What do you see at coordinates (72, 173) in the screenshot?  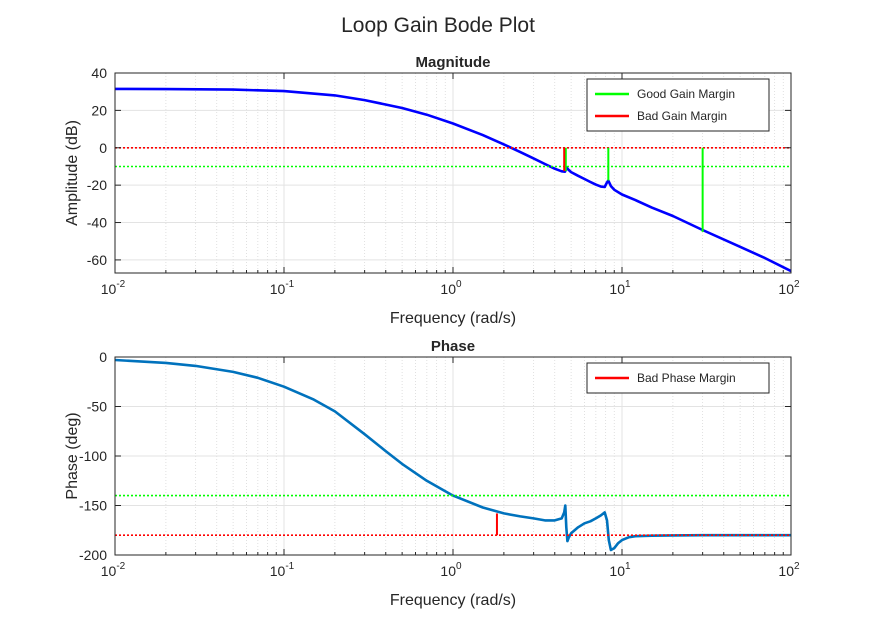 I see `magnitude-y-axis-label: Amplitude (dB)` at bounding box center [72, 173].